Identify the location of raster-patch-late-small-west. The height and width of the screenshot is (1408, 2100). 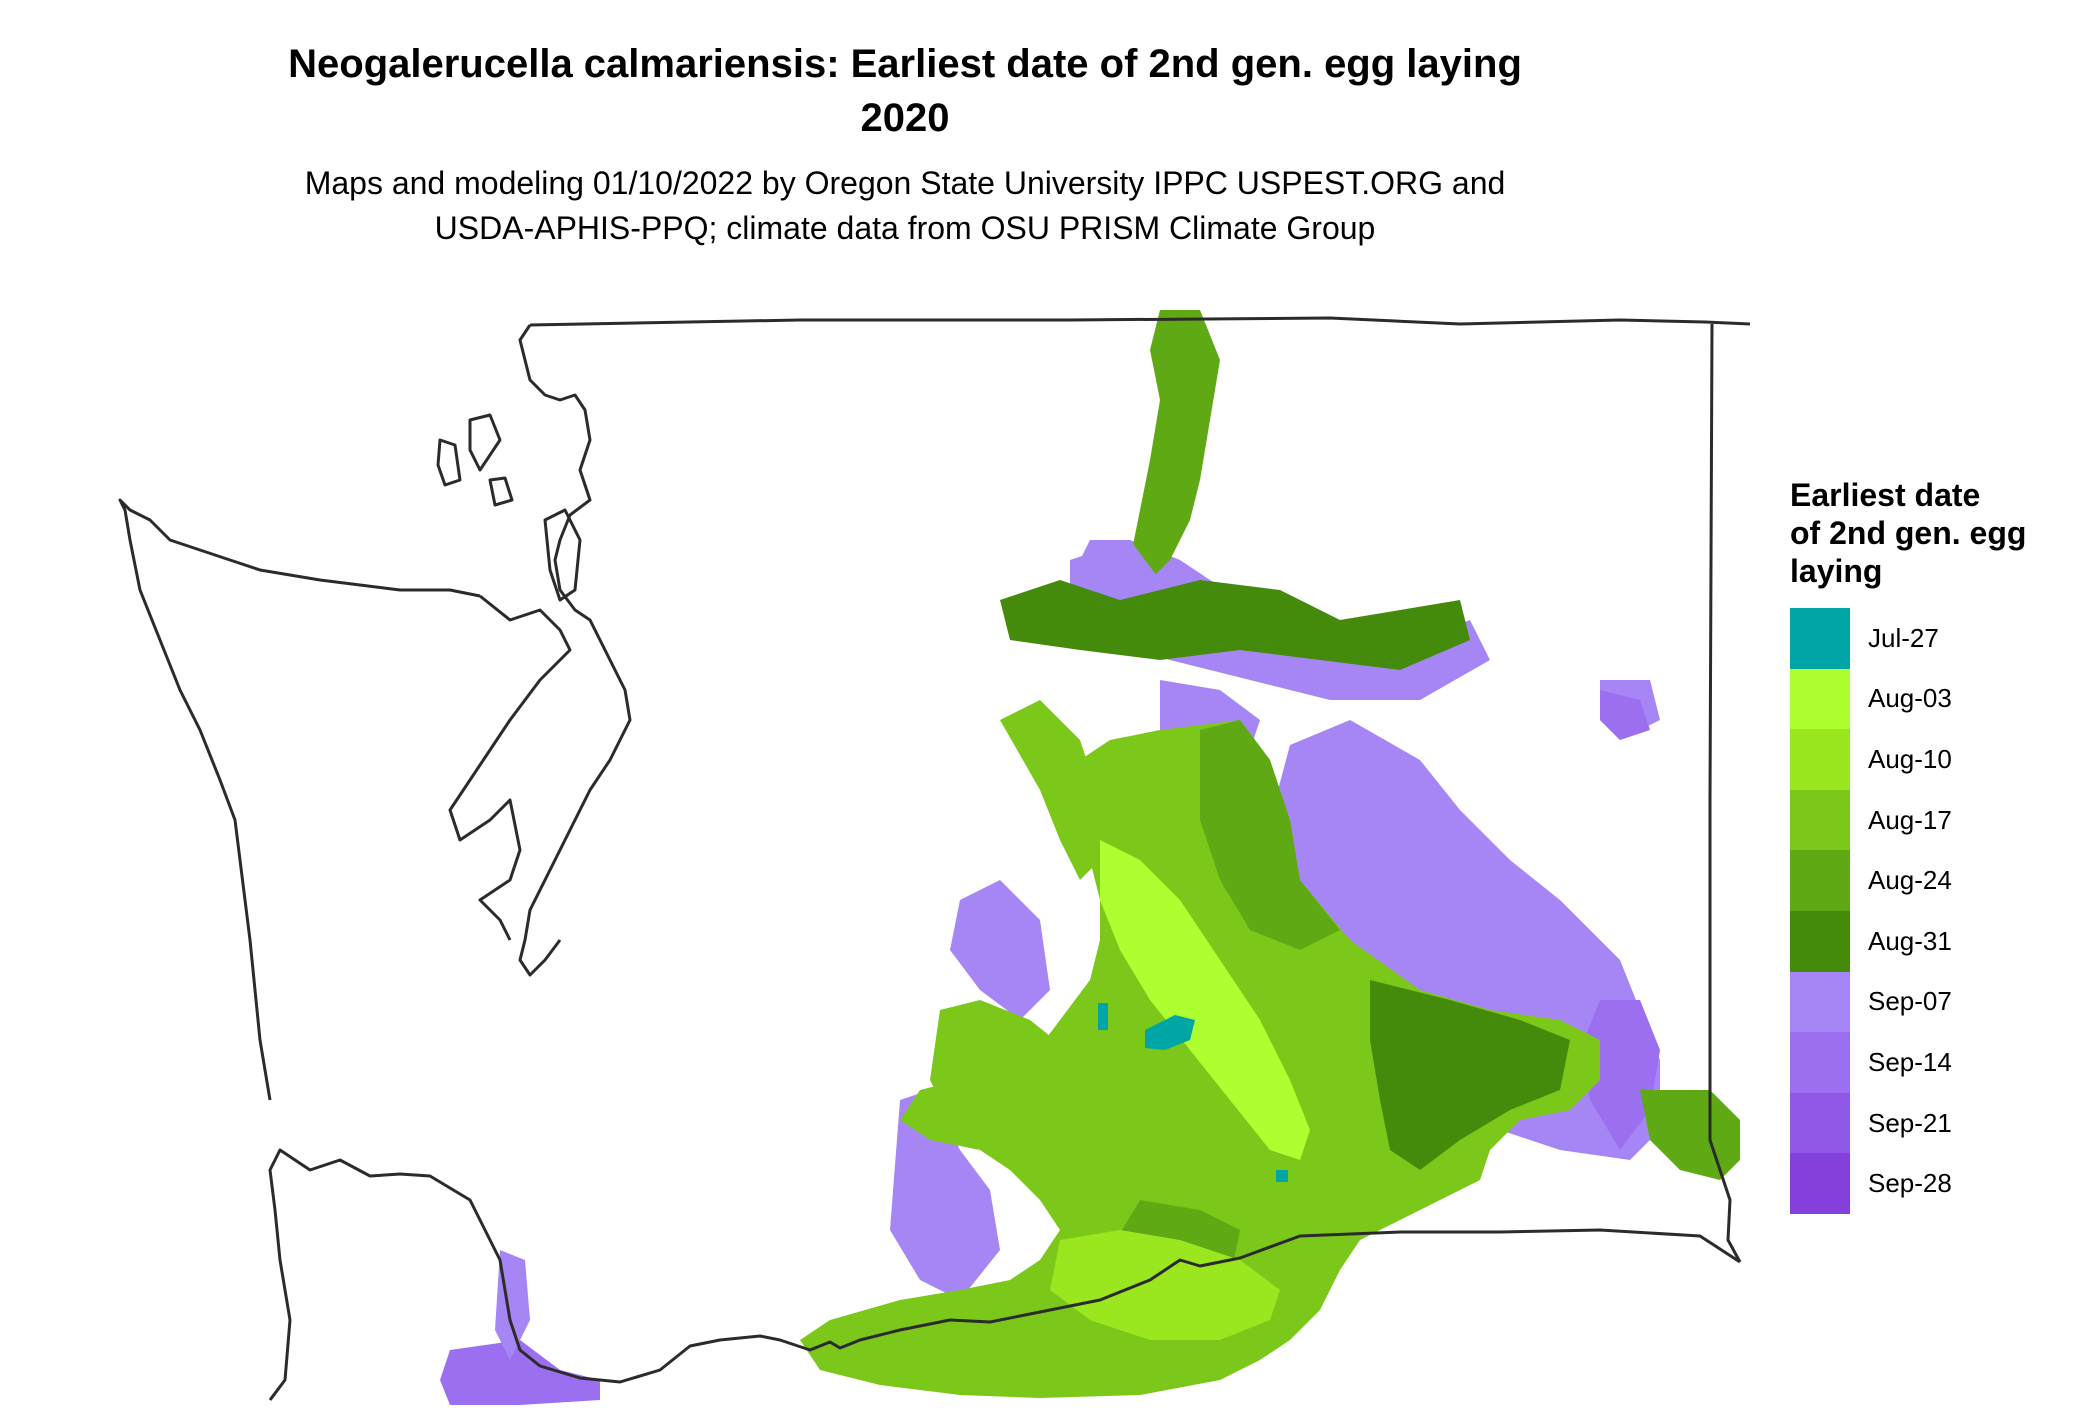
(977, 932).